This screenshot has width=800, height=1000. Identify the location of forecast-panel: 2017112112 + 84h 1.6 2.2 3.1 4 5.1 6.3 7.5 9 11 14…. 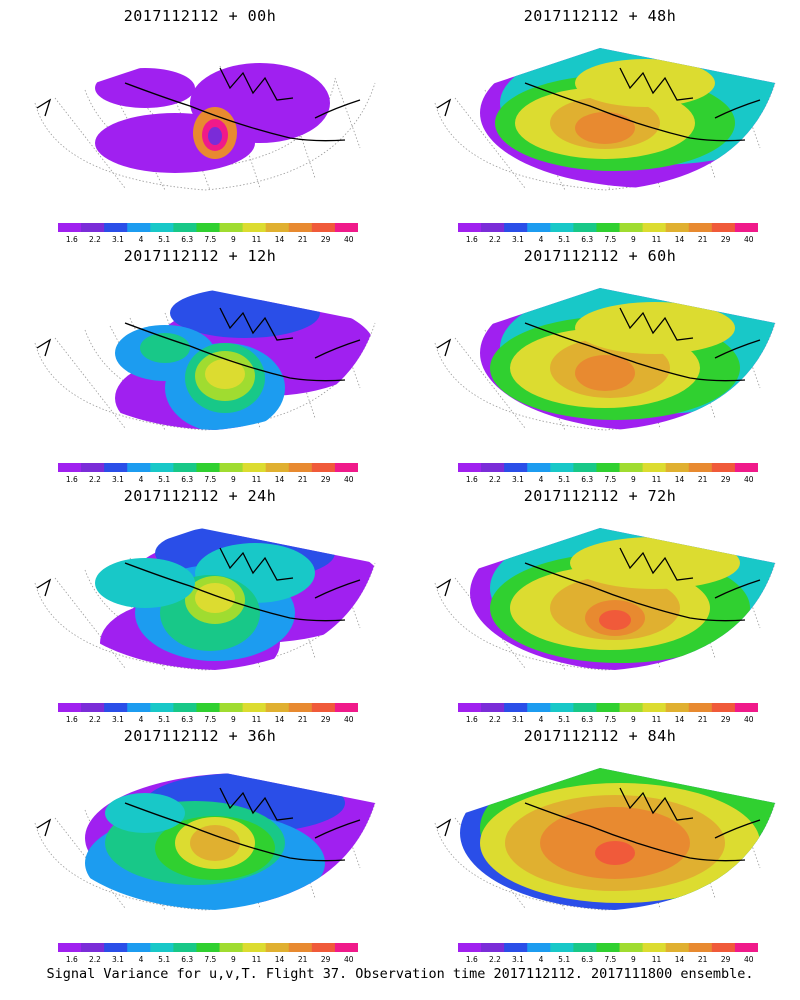
(600, 841).